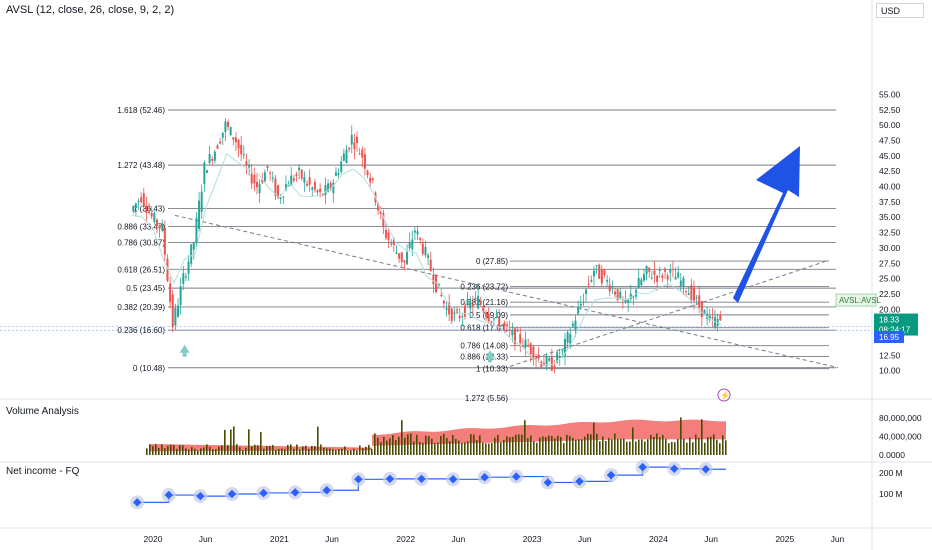 The width and height of the screenshot is (932, 550). What do you see at coordinates (141, 330) in the screenshot?
I see `fib-level-label: 0.236 (16.60)` at bounding box center [141, 330].